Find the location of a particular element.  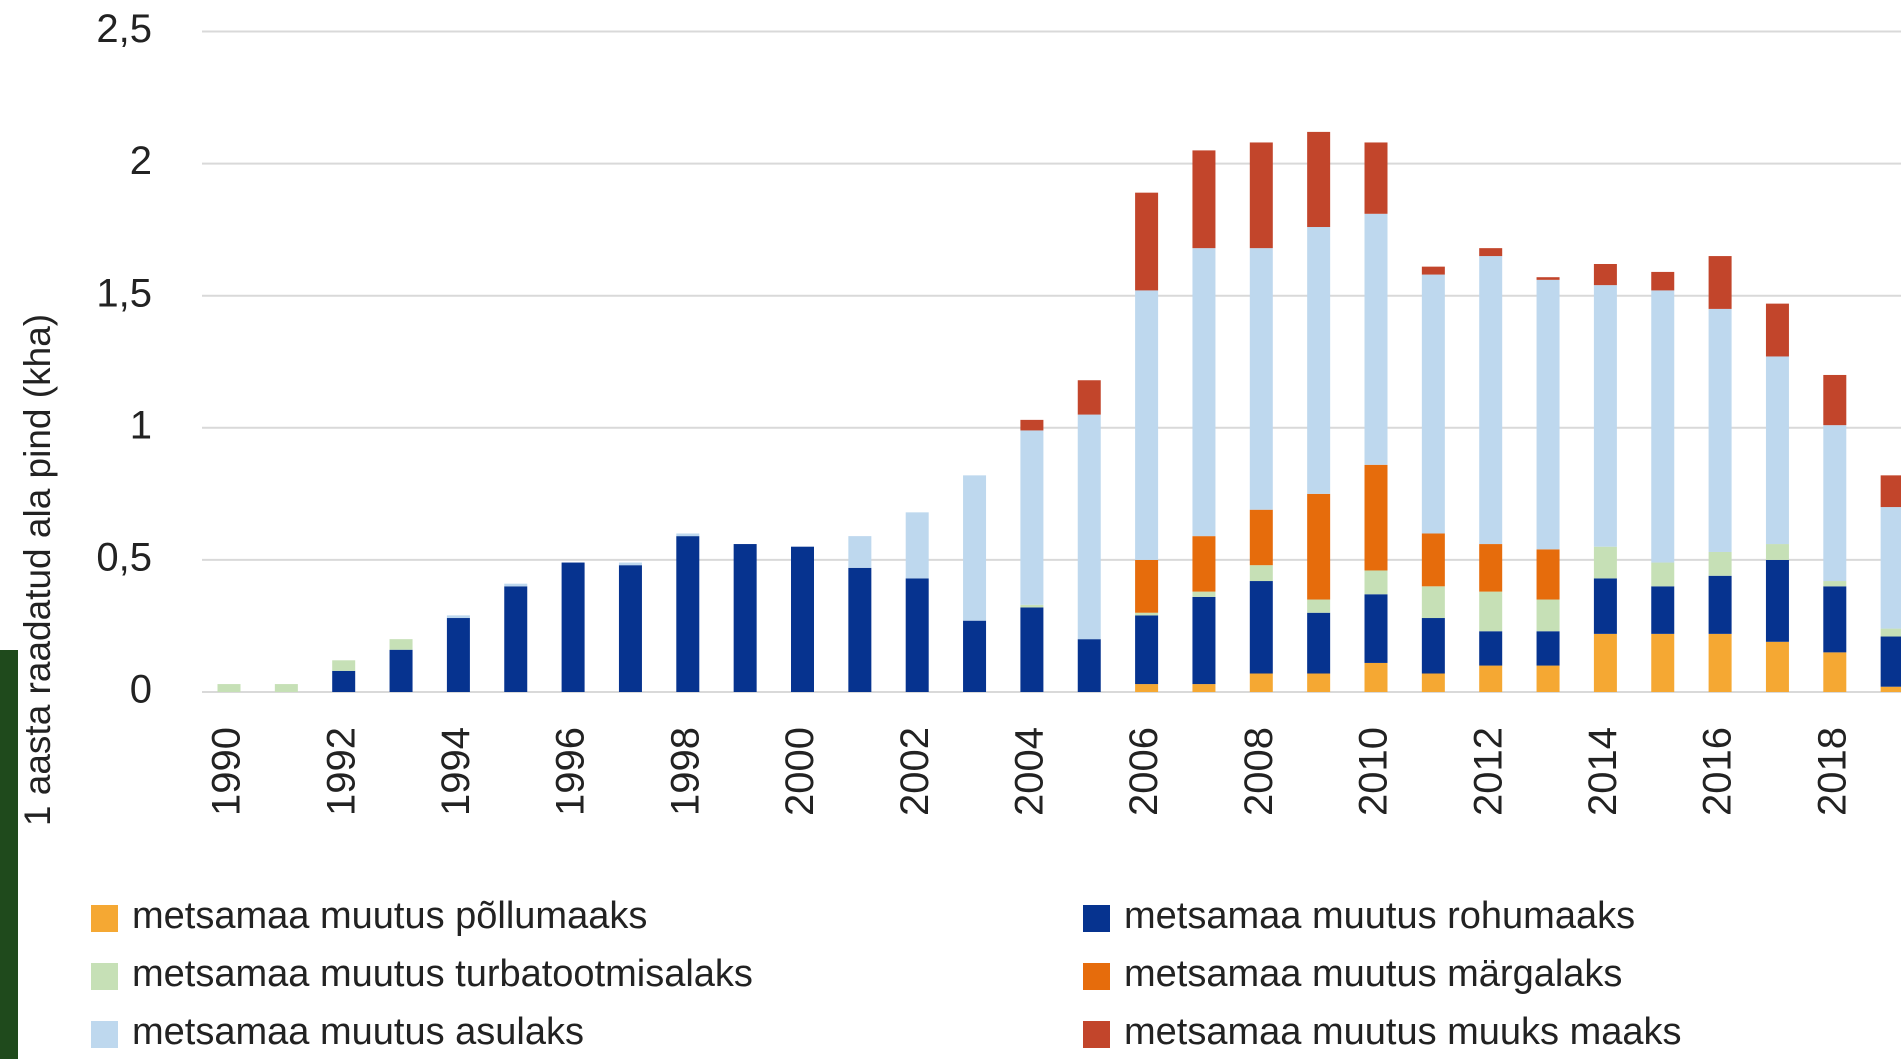

x-tick-label: 2018 is located at coordinates (1832, 771).